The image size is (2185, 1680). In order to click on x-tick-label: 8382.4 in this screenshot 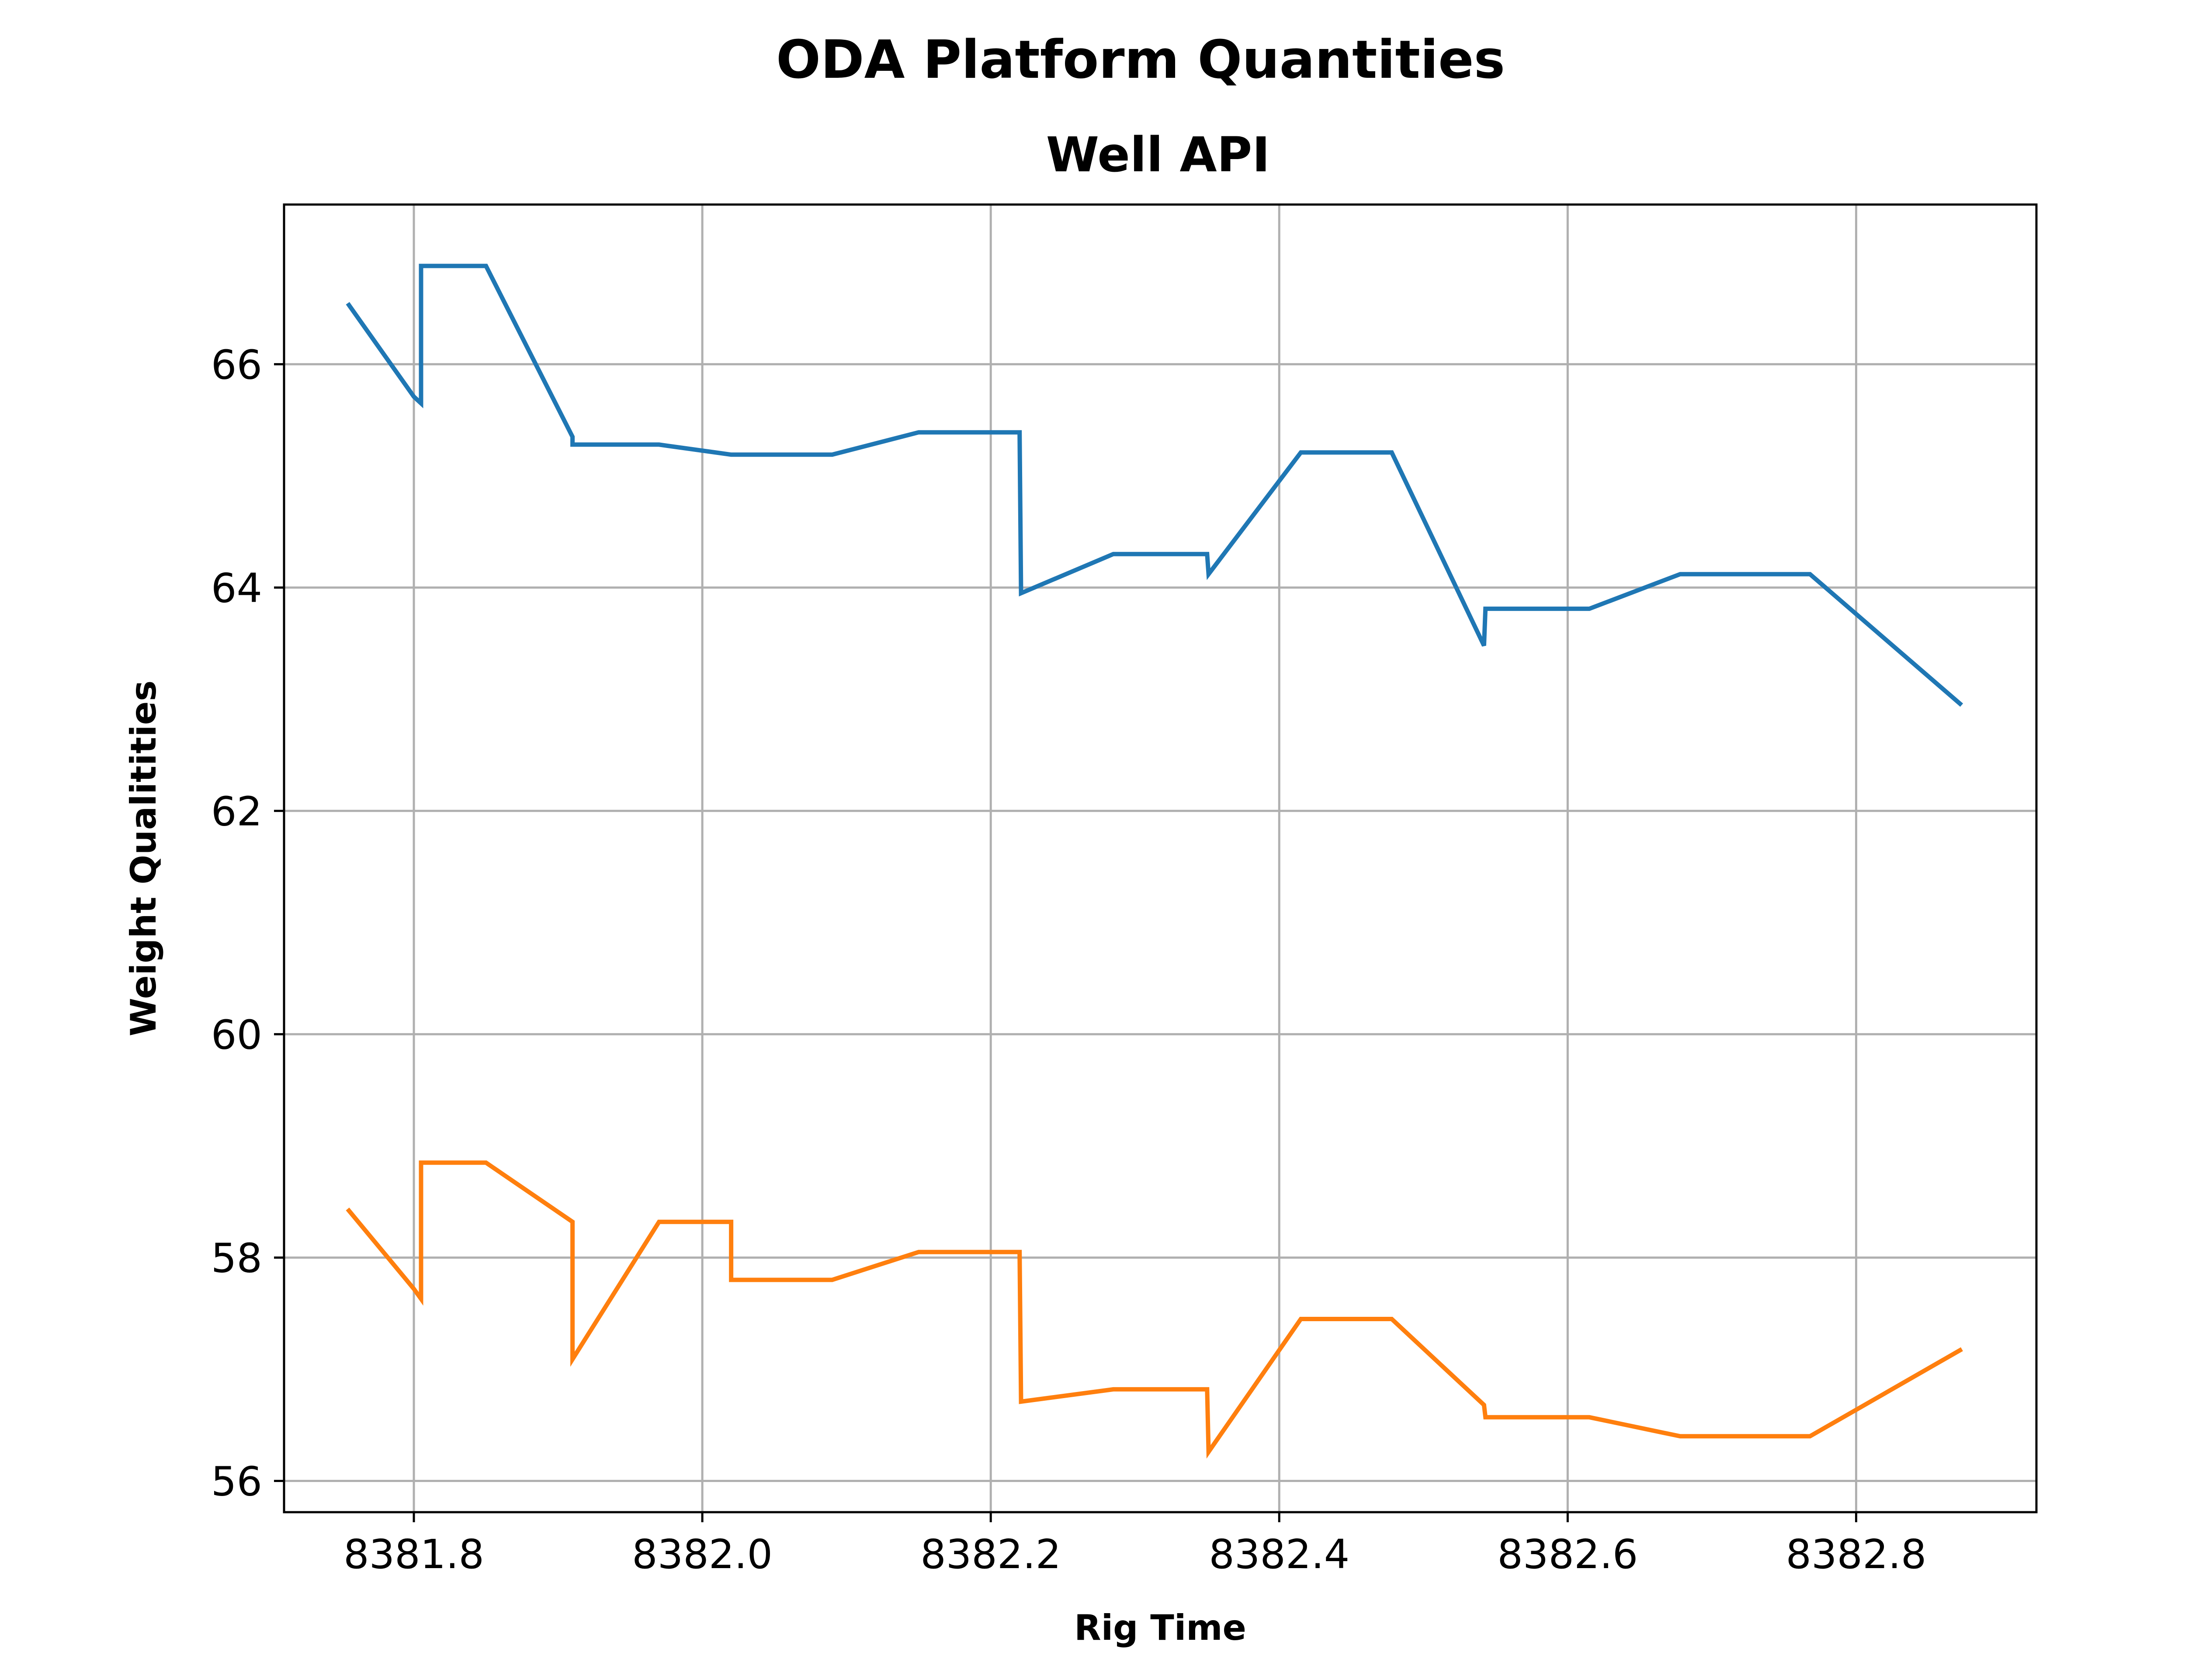, I will do `click(1279, 1554)`.